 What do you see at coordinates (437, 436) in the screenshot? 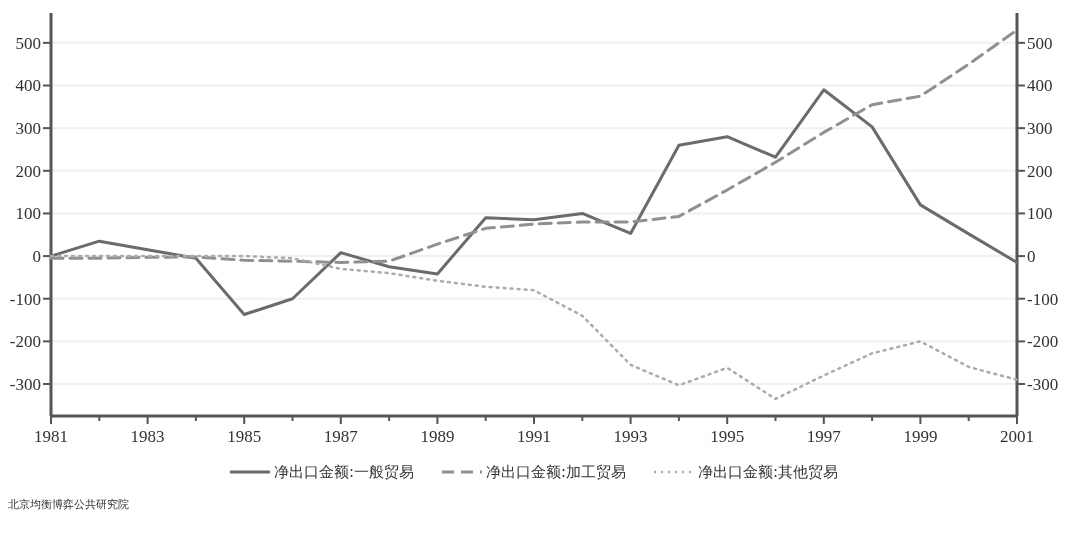
I see `x-tick-label: 1989` at bounding box center [437, 436].